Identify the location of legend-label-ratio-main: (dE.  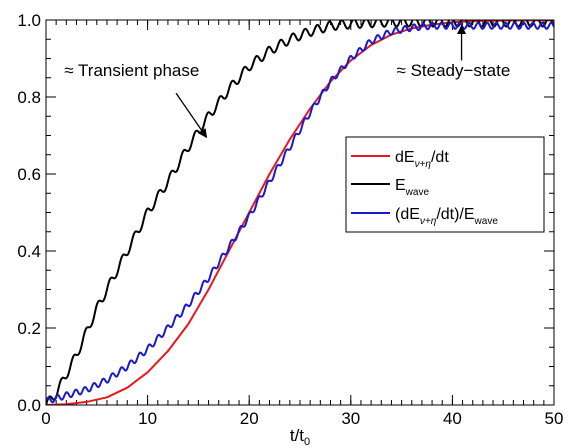
(407, 214).